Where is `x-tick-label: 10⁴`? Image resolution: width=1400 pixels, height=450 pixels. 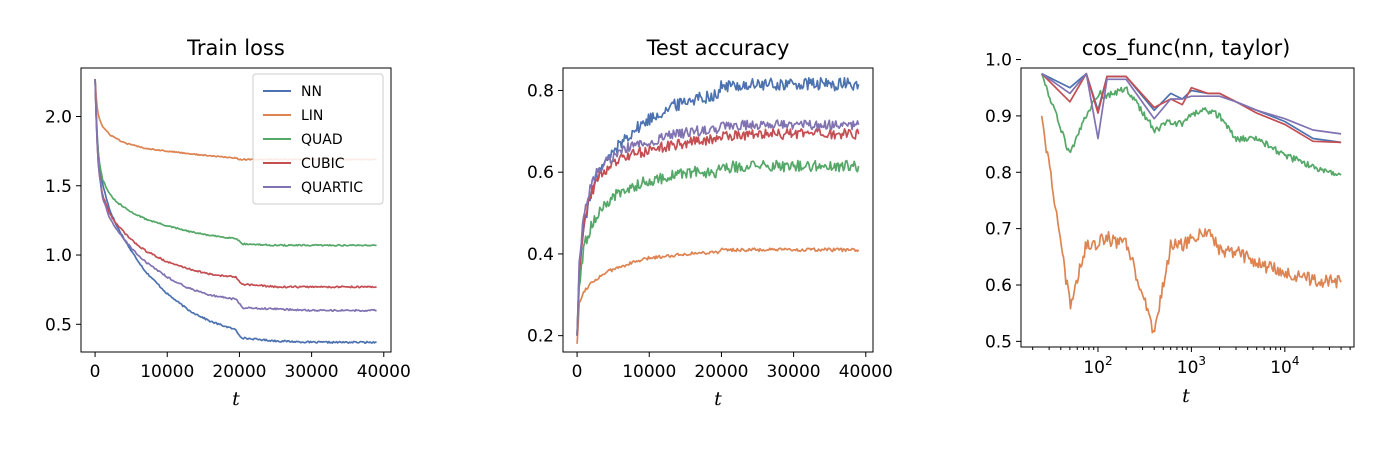 x-tick-label: 10⁴ is located at coordinates (1284, 366).